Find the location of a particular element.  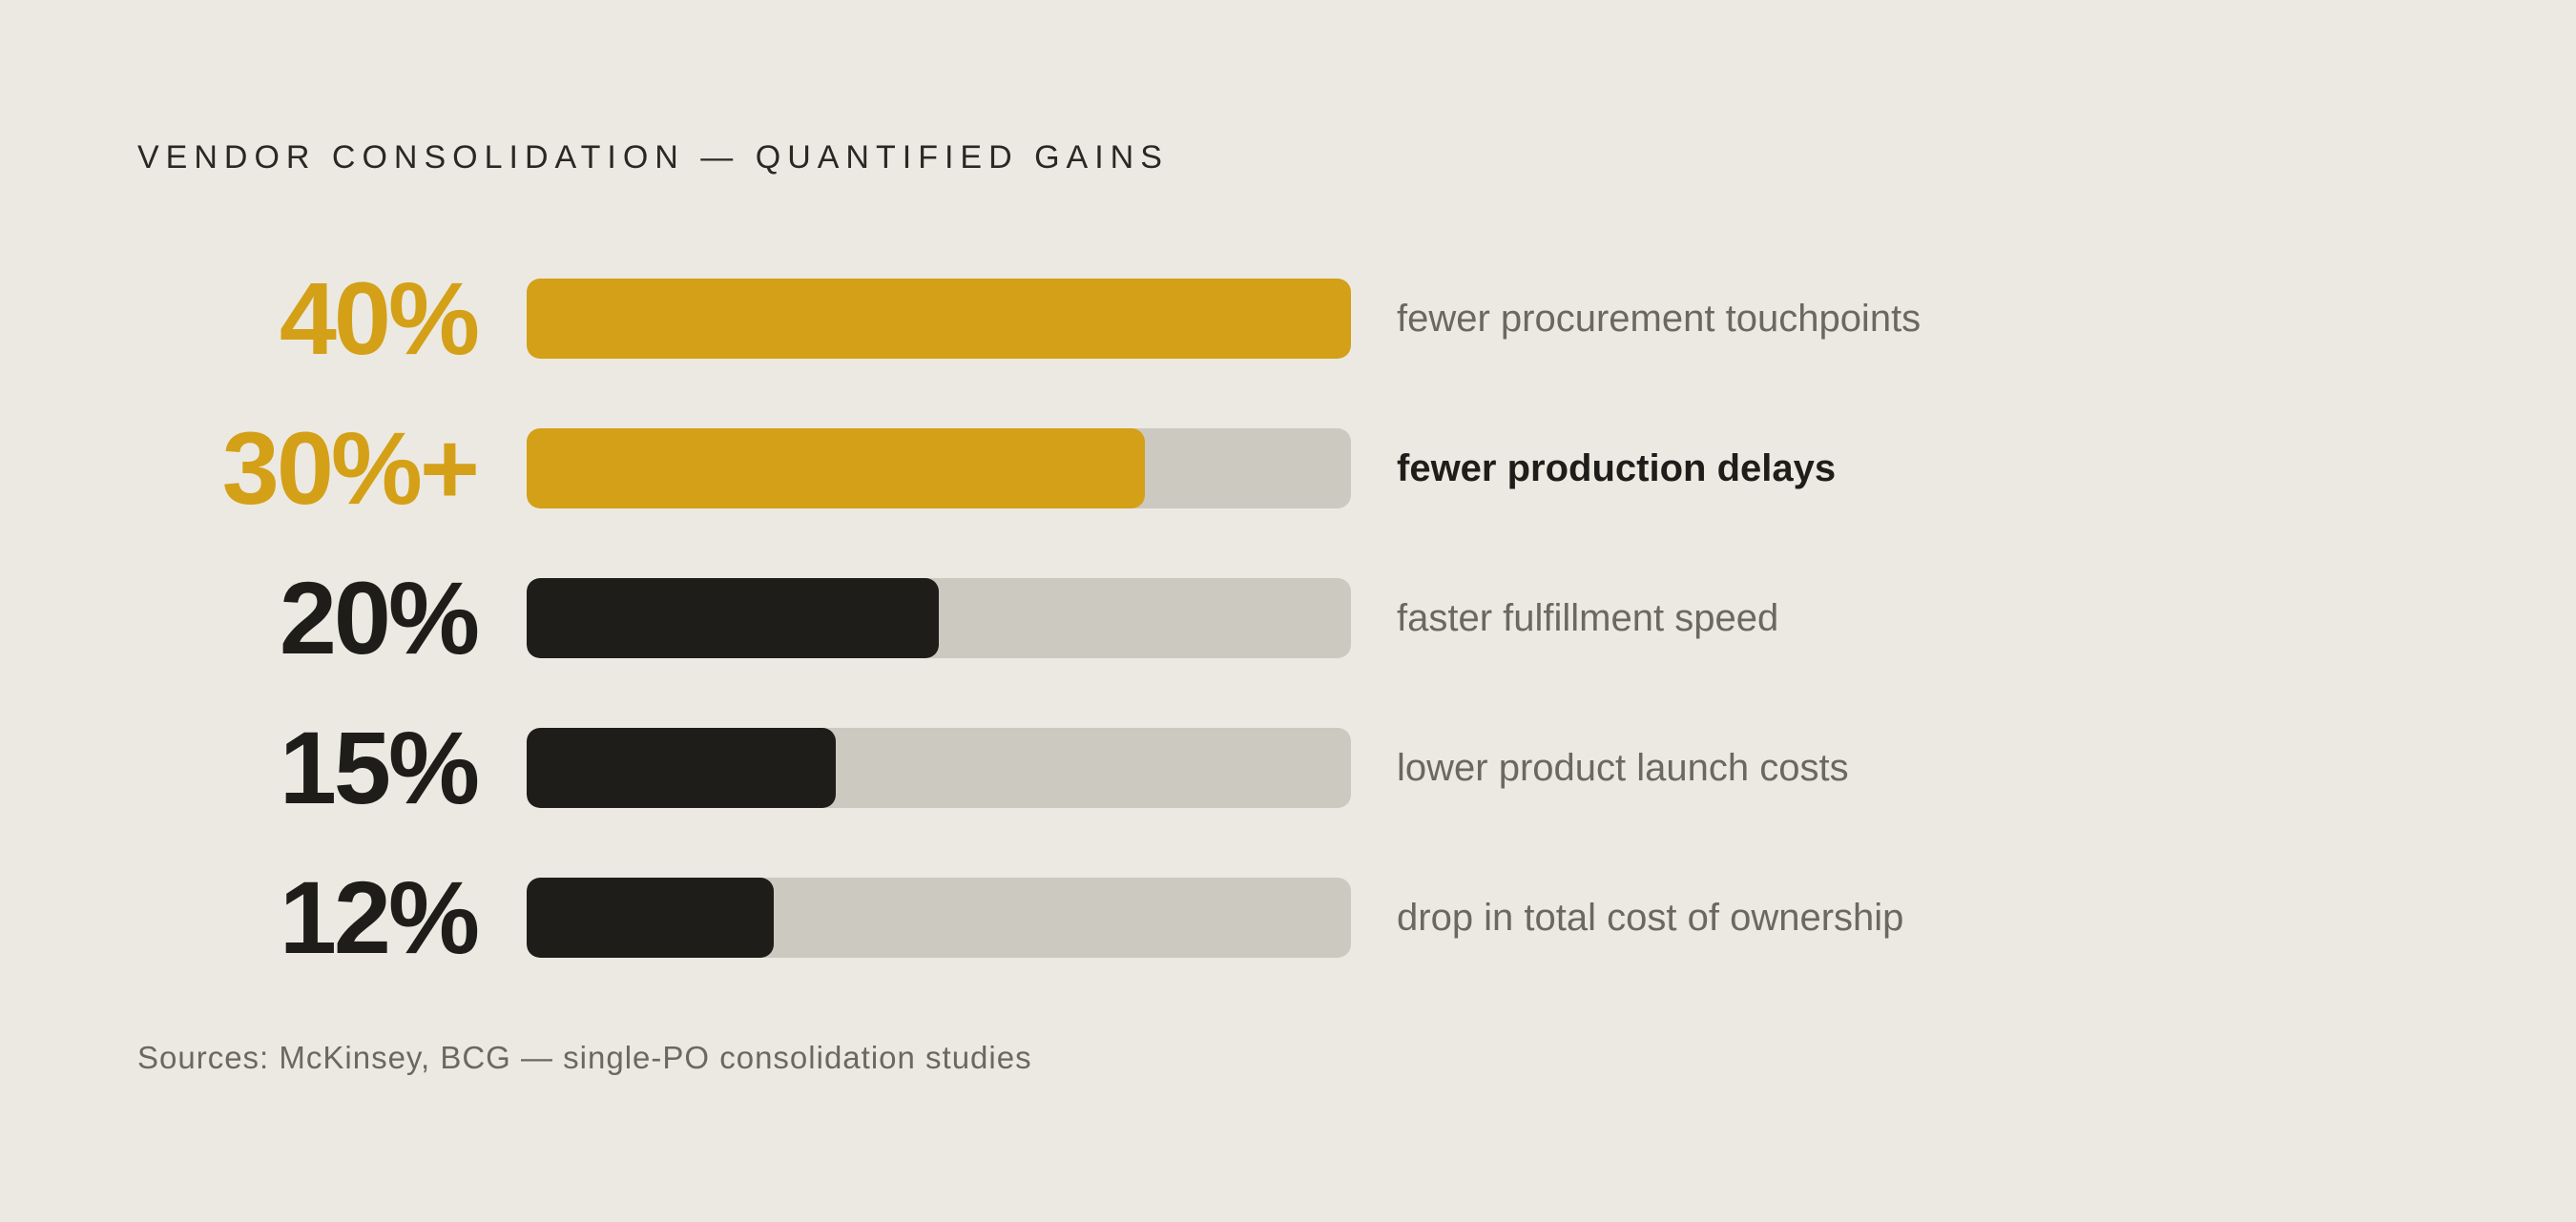

category-label: faster fulfillment speed is located at coordinates (1588, 618).